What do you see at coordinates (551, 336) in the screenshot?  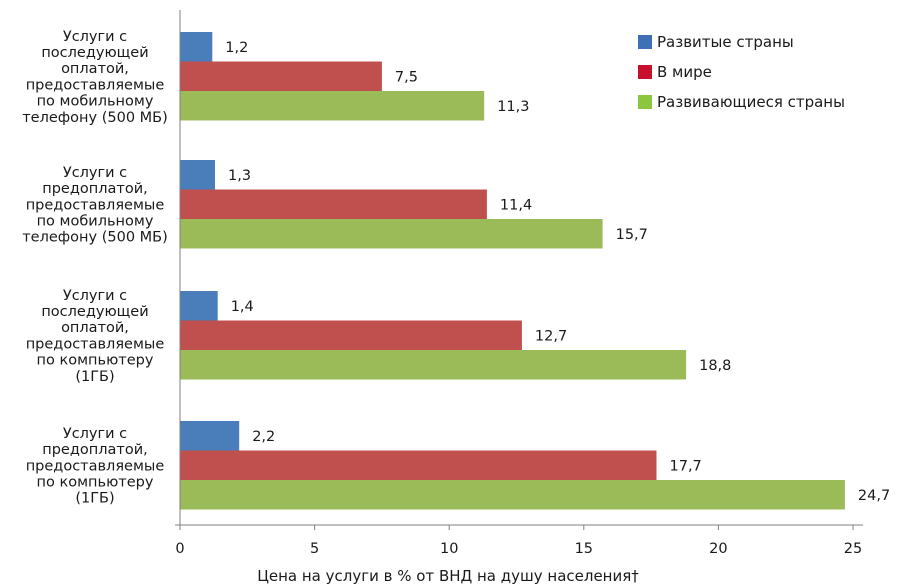 I see `value-label-3-2: 12,7` at bounding box center [551, 336].